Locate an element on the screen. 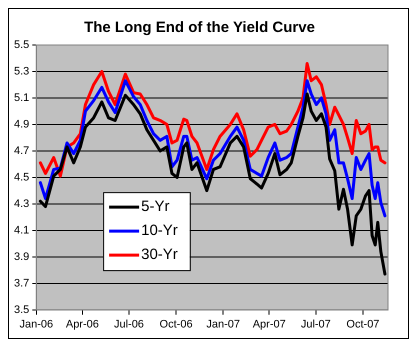 Image resolution: width=417 pixels, height=347 pixels. x-tick-label: Oct-07 is located at coordinates (363, 324).